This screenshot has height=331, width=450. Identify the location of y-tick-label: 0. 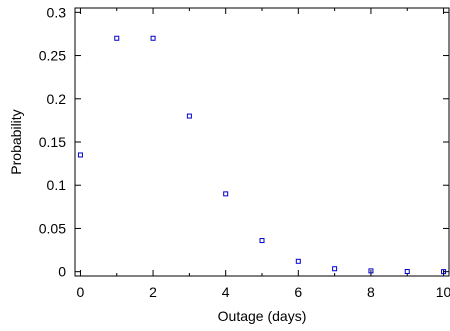
(62, 272).